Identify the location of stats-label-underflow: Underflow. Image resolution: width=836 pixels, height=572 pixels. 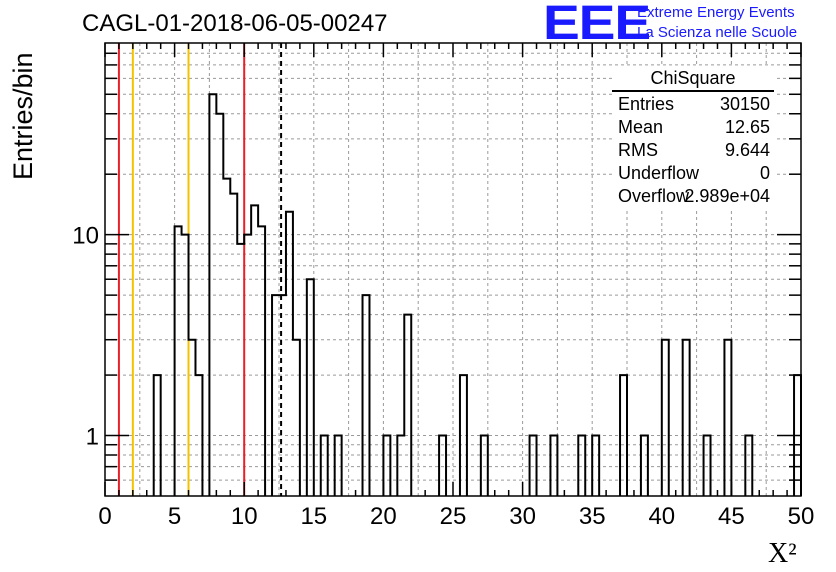
(659, 173).